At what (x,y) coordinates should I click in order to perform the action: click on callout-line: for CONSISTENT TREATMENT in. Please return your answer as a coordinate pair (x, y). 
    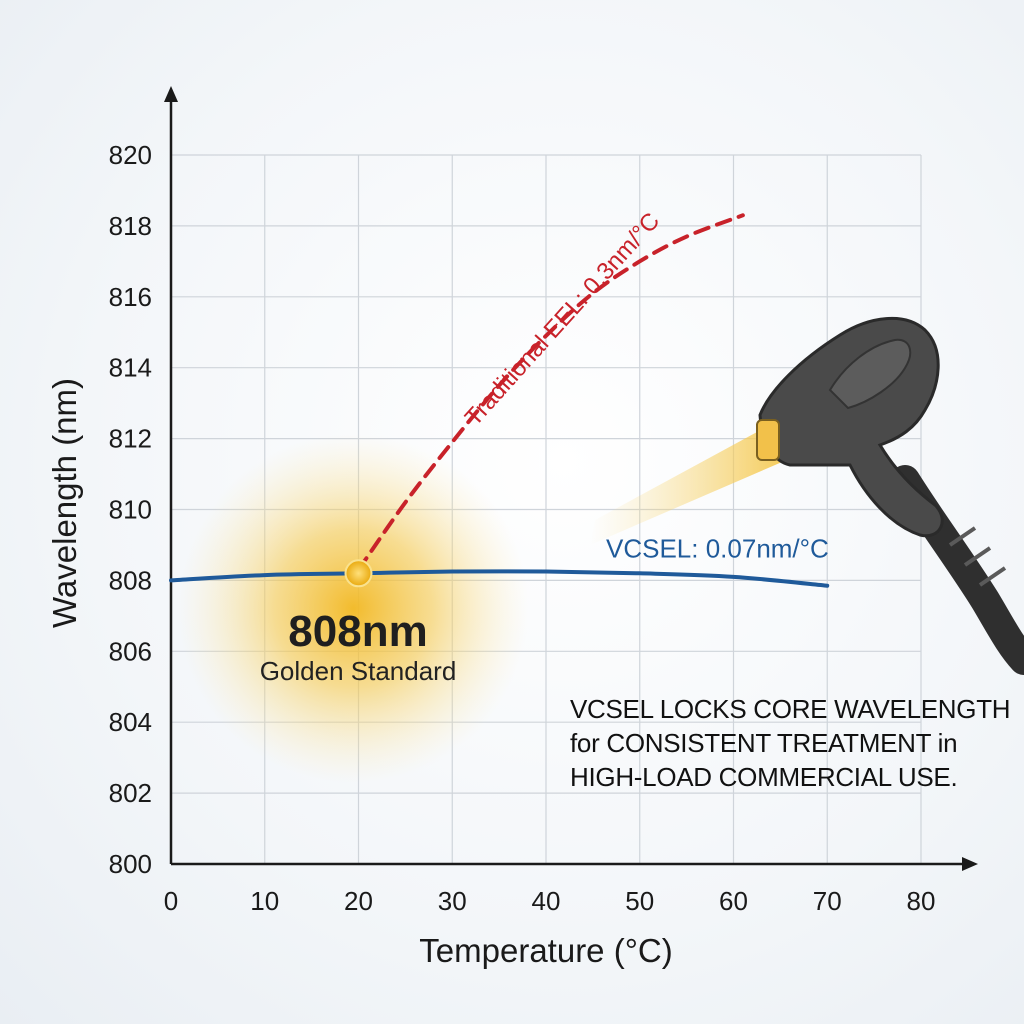
    Looking at the image, I should click on (764, 743).